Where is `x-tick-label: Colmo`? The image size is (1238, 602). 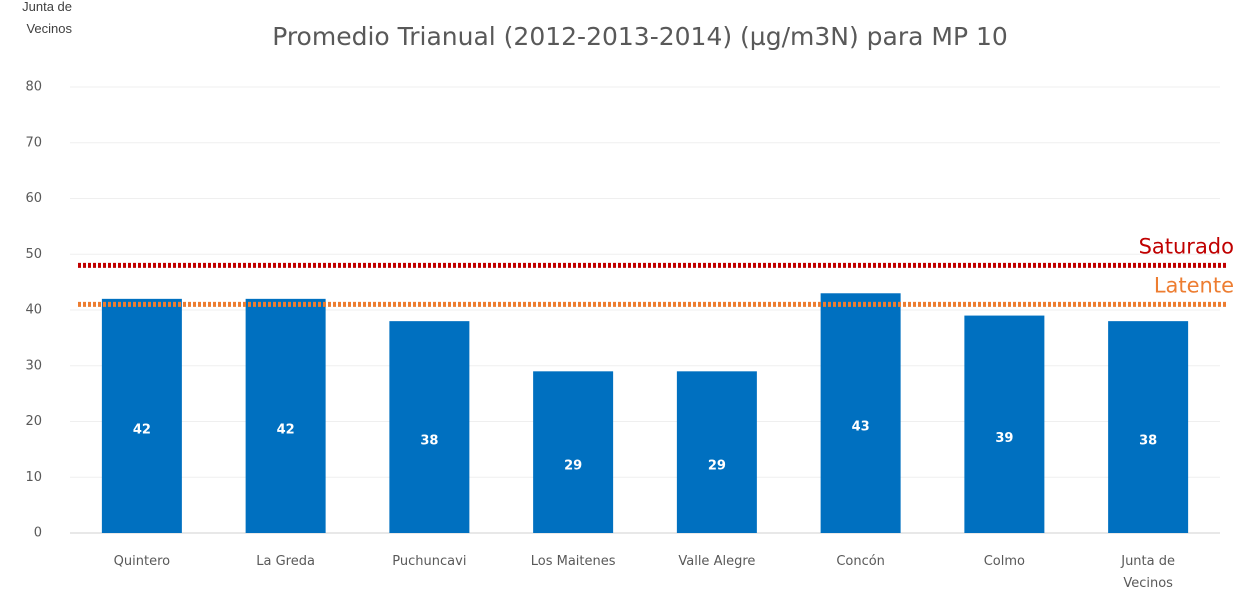 x-tick-label: Colmo is located at coordinates (1004, 561).